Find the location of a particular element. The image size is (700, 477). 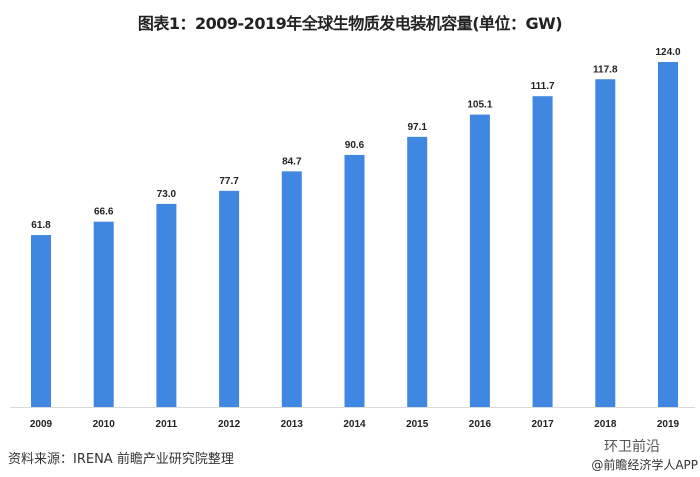

x-tick-label-2011: 2011 is located at coordinates (167, 424).